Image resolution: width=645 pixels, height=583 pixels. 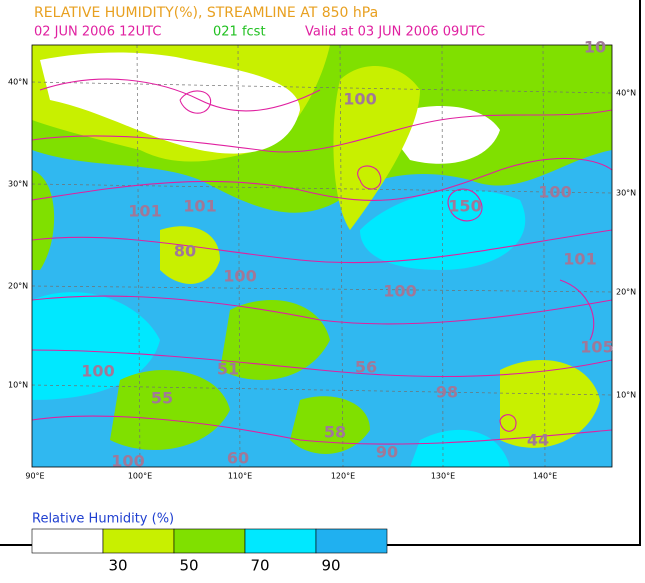 What do you see at coordinates (117, 566) in the screenshot?
I see `legend-label: 30` at bounding box center [117, 566].